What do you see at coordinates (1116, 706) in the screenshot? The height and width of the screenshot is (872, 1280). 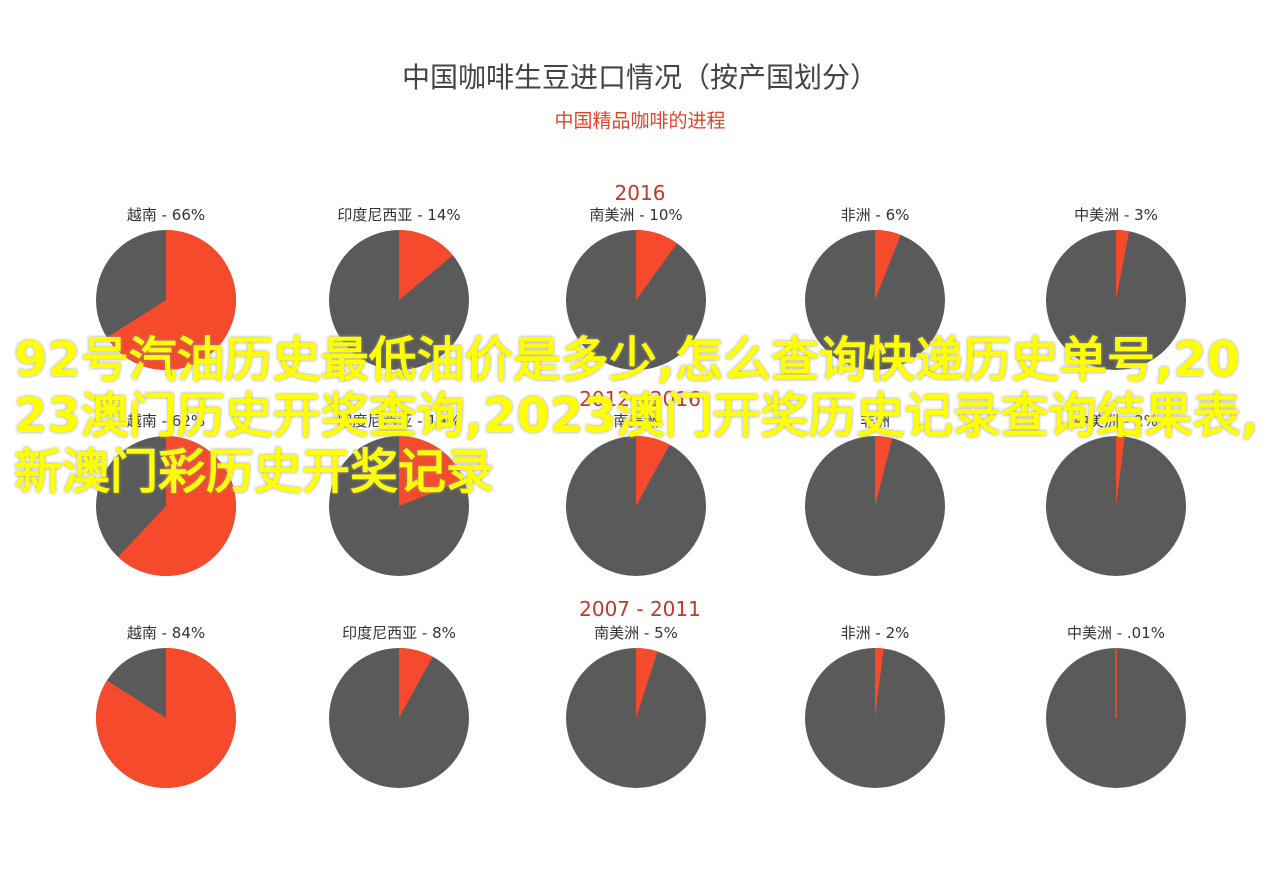 I see `pie-3-5: 中美洲 - .01%` at bounding box center [1116, 706].